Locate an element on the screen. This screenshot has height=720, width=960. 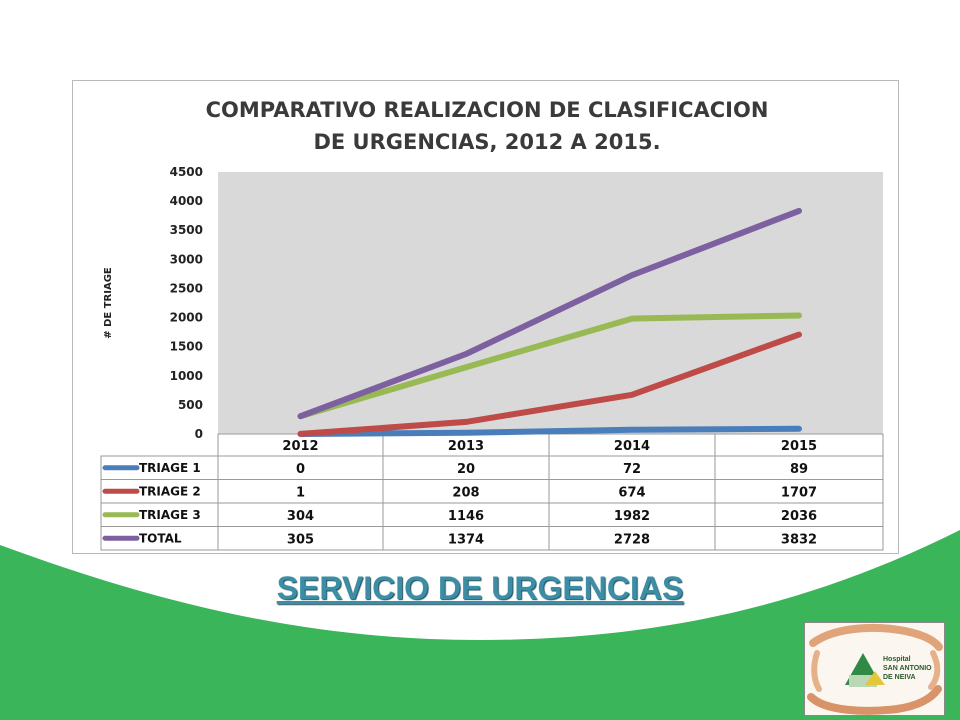
x-category-label: 2014 is located at coordinates (632, 446).